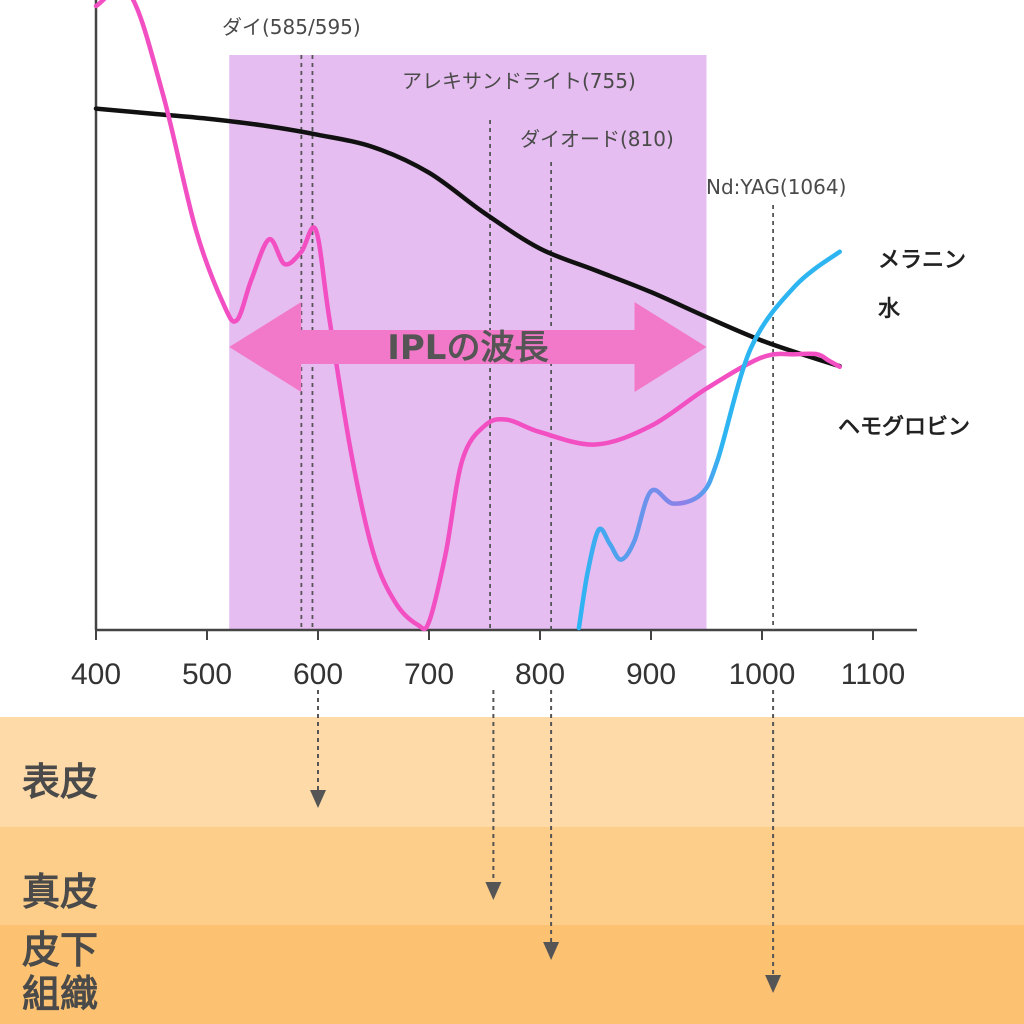 The width and height of the screenshot is (1024, 1024). Describe the element at coordinates (207, 674) in the screenshot. I see `x-tick-label-500: 500` at that location.